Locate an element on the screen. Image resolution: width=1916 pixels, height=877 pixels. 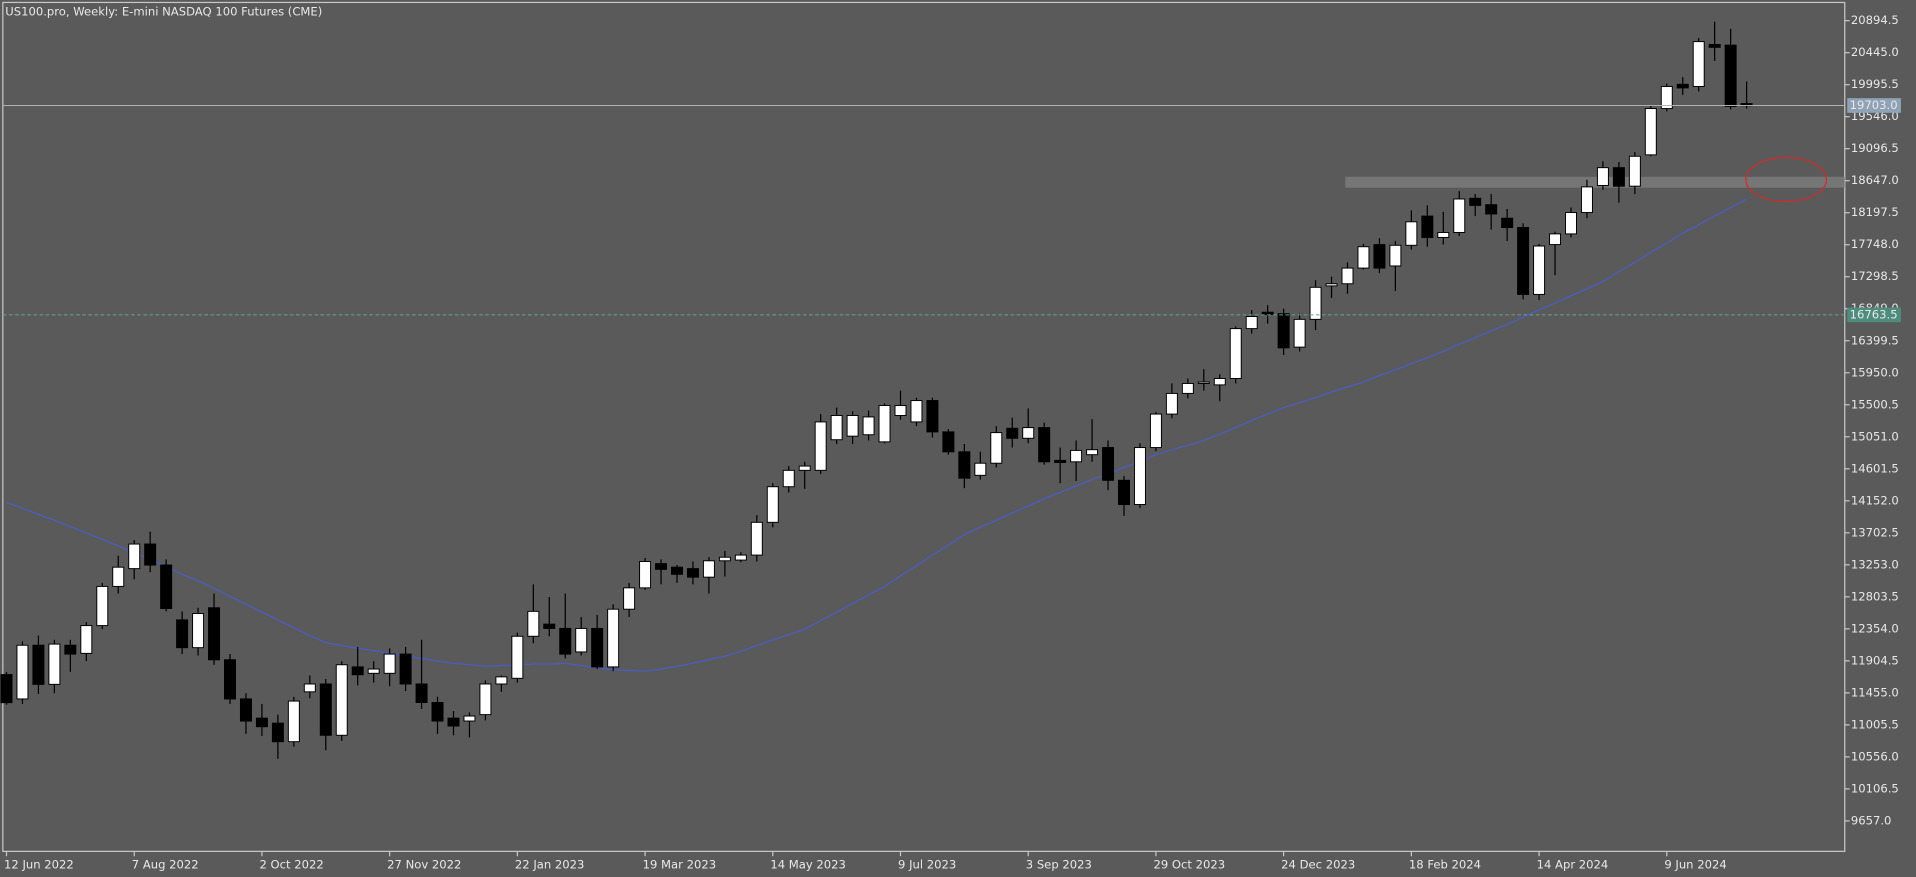
y-tick-label: 10106.5 is located at coordinates (1875, 788).